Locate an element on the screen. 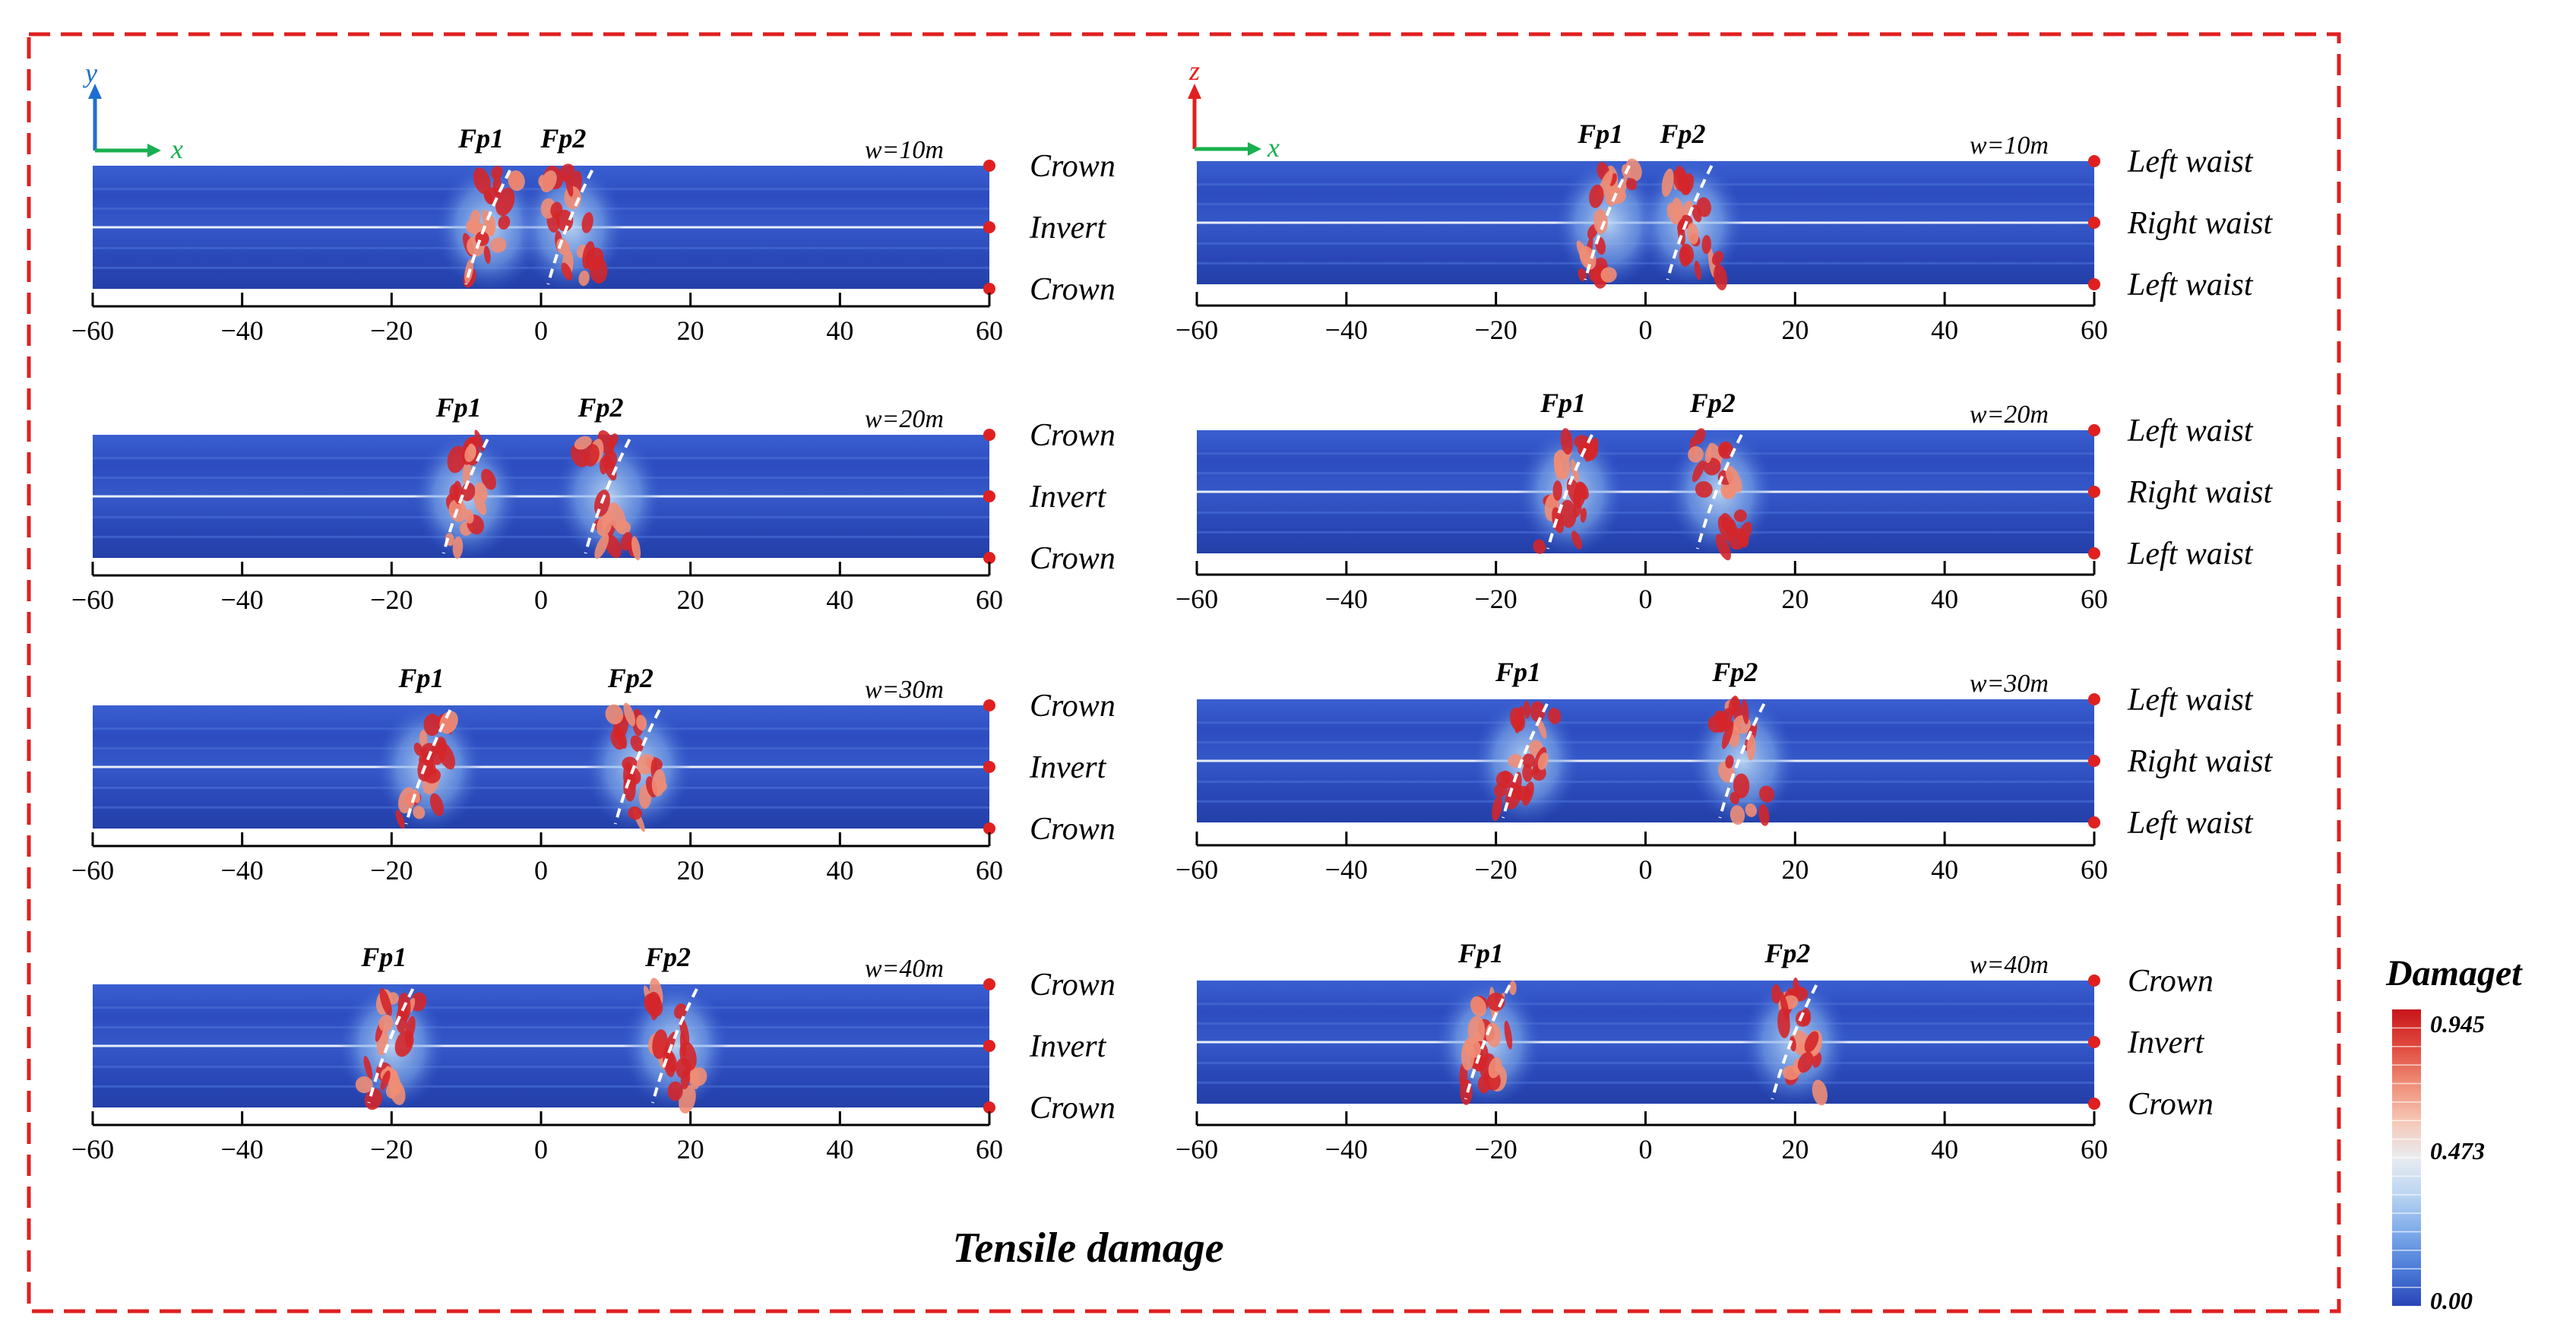  position-label: Right waist is located at coordinates (2200, 761).